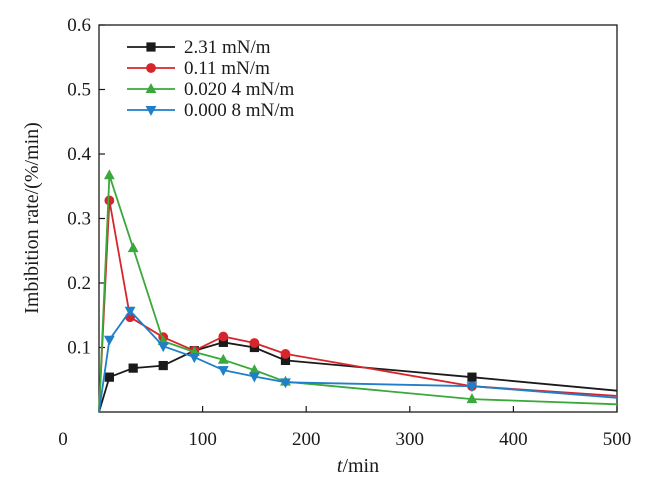 The image size is (670, 493). I want to click on x-tick-label: 500, so click(617, 439).